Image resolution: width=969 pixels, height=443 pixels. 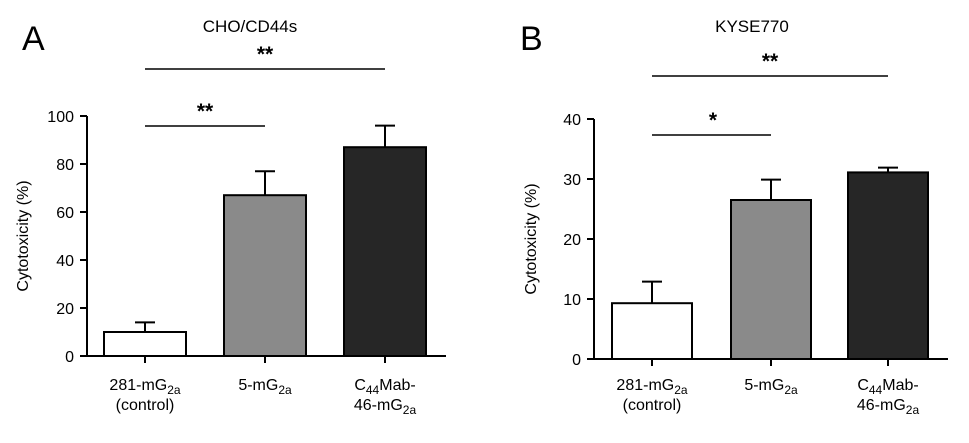 I want to click on y-tick-label: 80, so click(x=65, y=165).